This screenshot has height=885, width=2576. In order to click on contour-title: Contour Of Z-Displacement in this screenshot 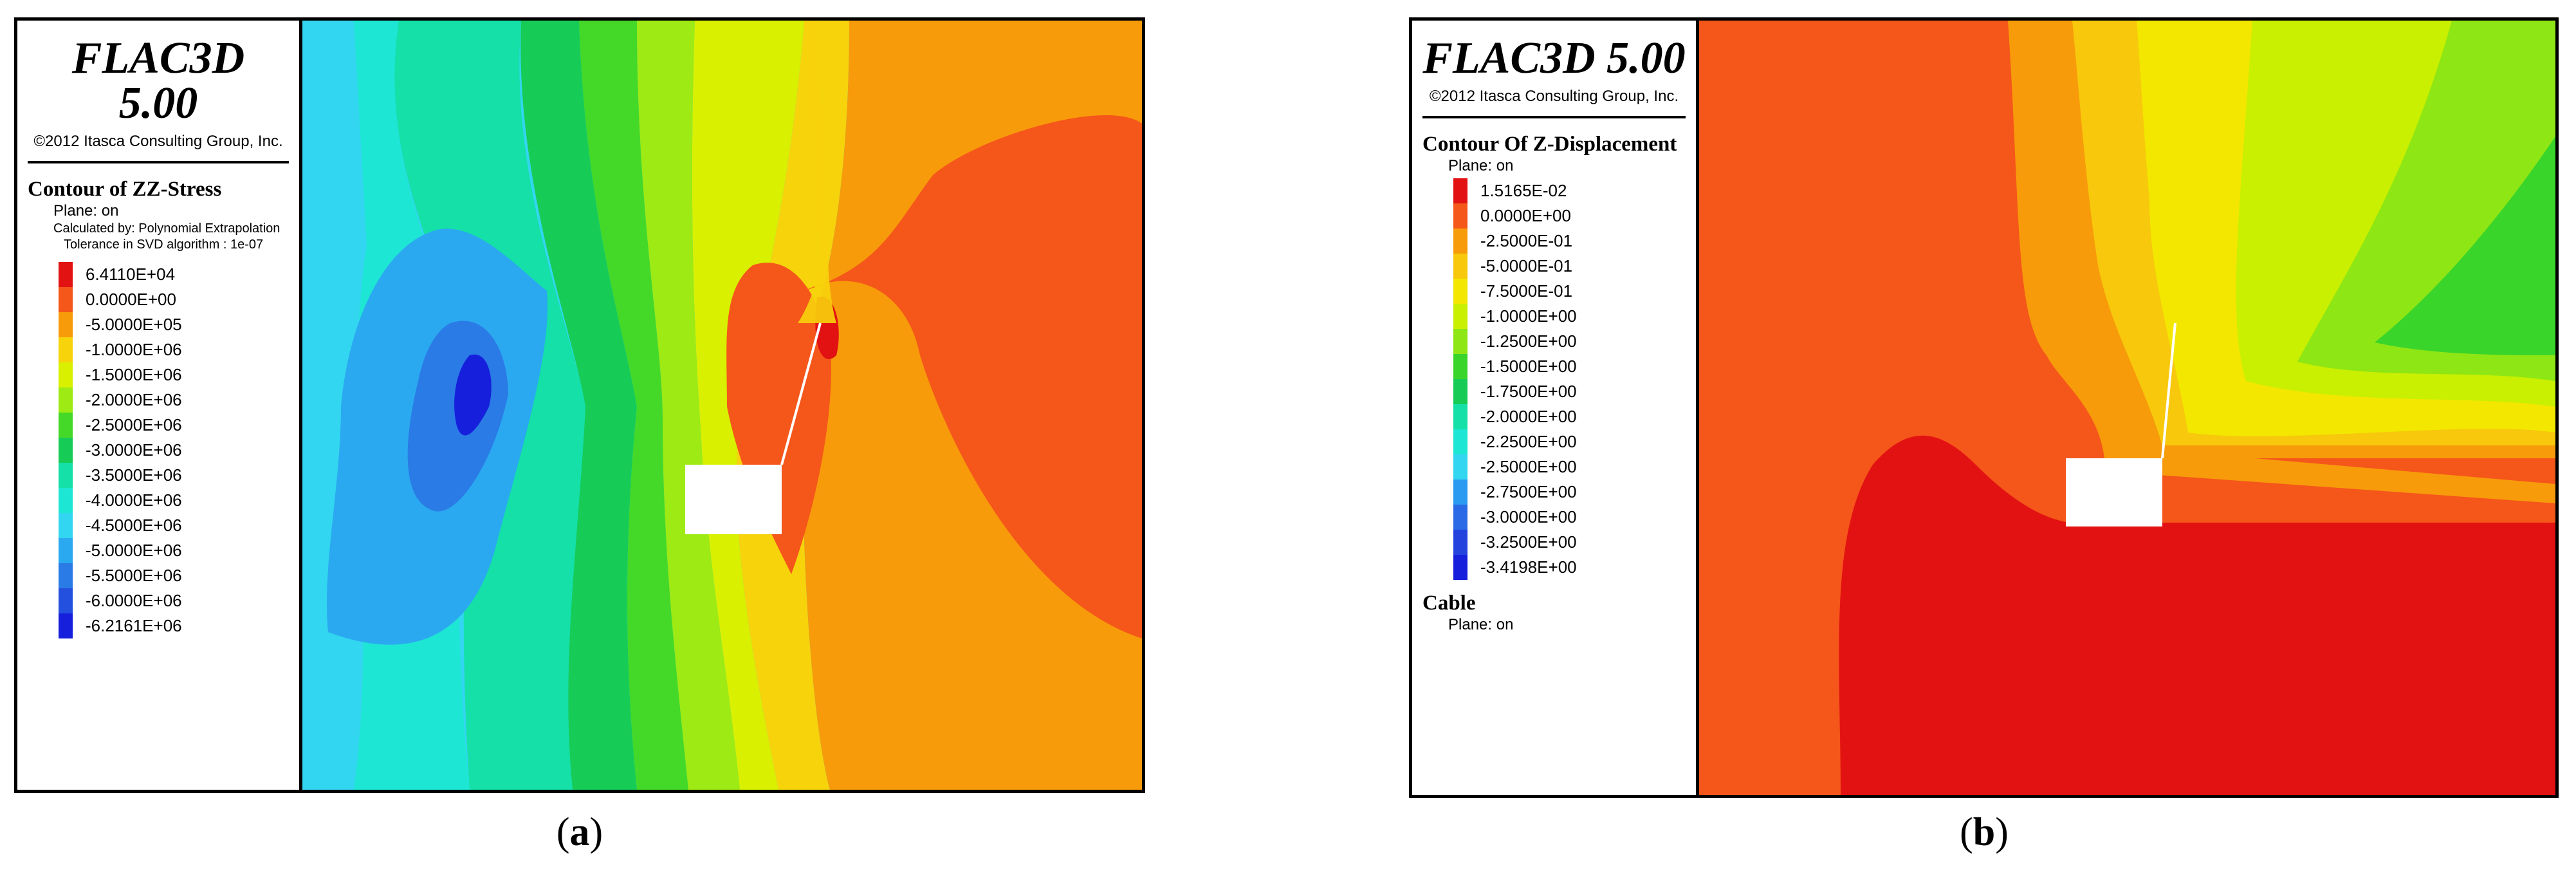, I will do `click(1549, 144)`.